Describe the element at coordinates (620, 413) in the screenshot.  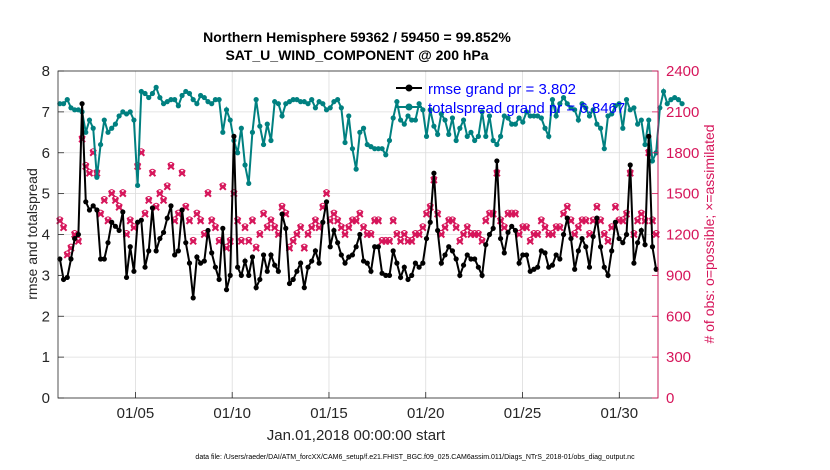
I see `x-tick-label: 01/30` at that location.